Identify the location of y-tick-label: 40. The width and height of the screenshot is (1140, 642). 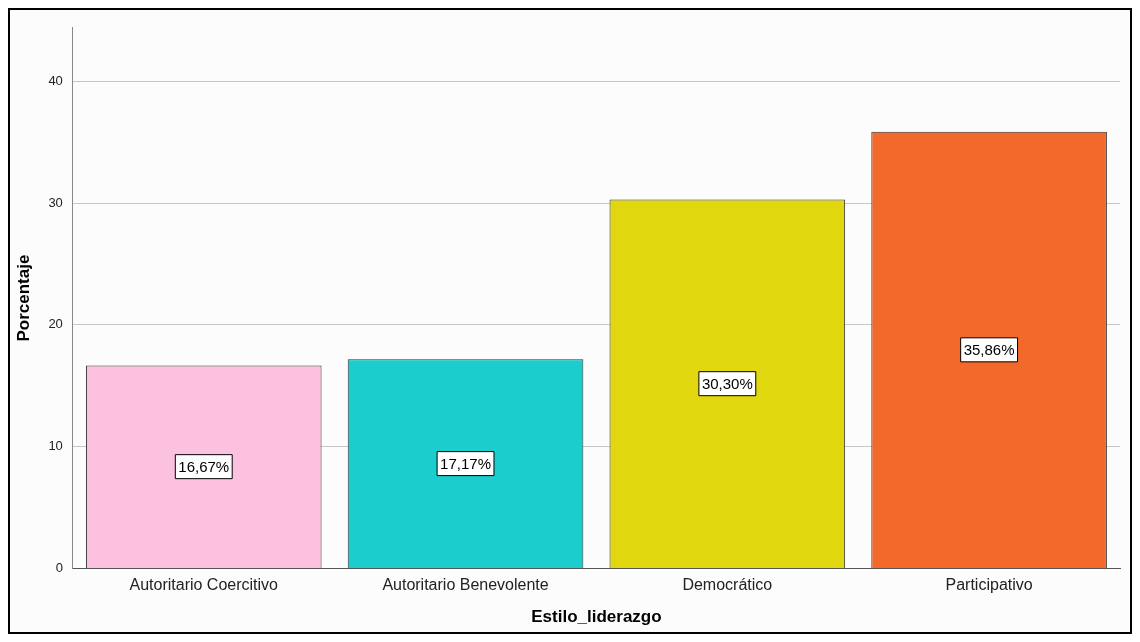
(55, 80).